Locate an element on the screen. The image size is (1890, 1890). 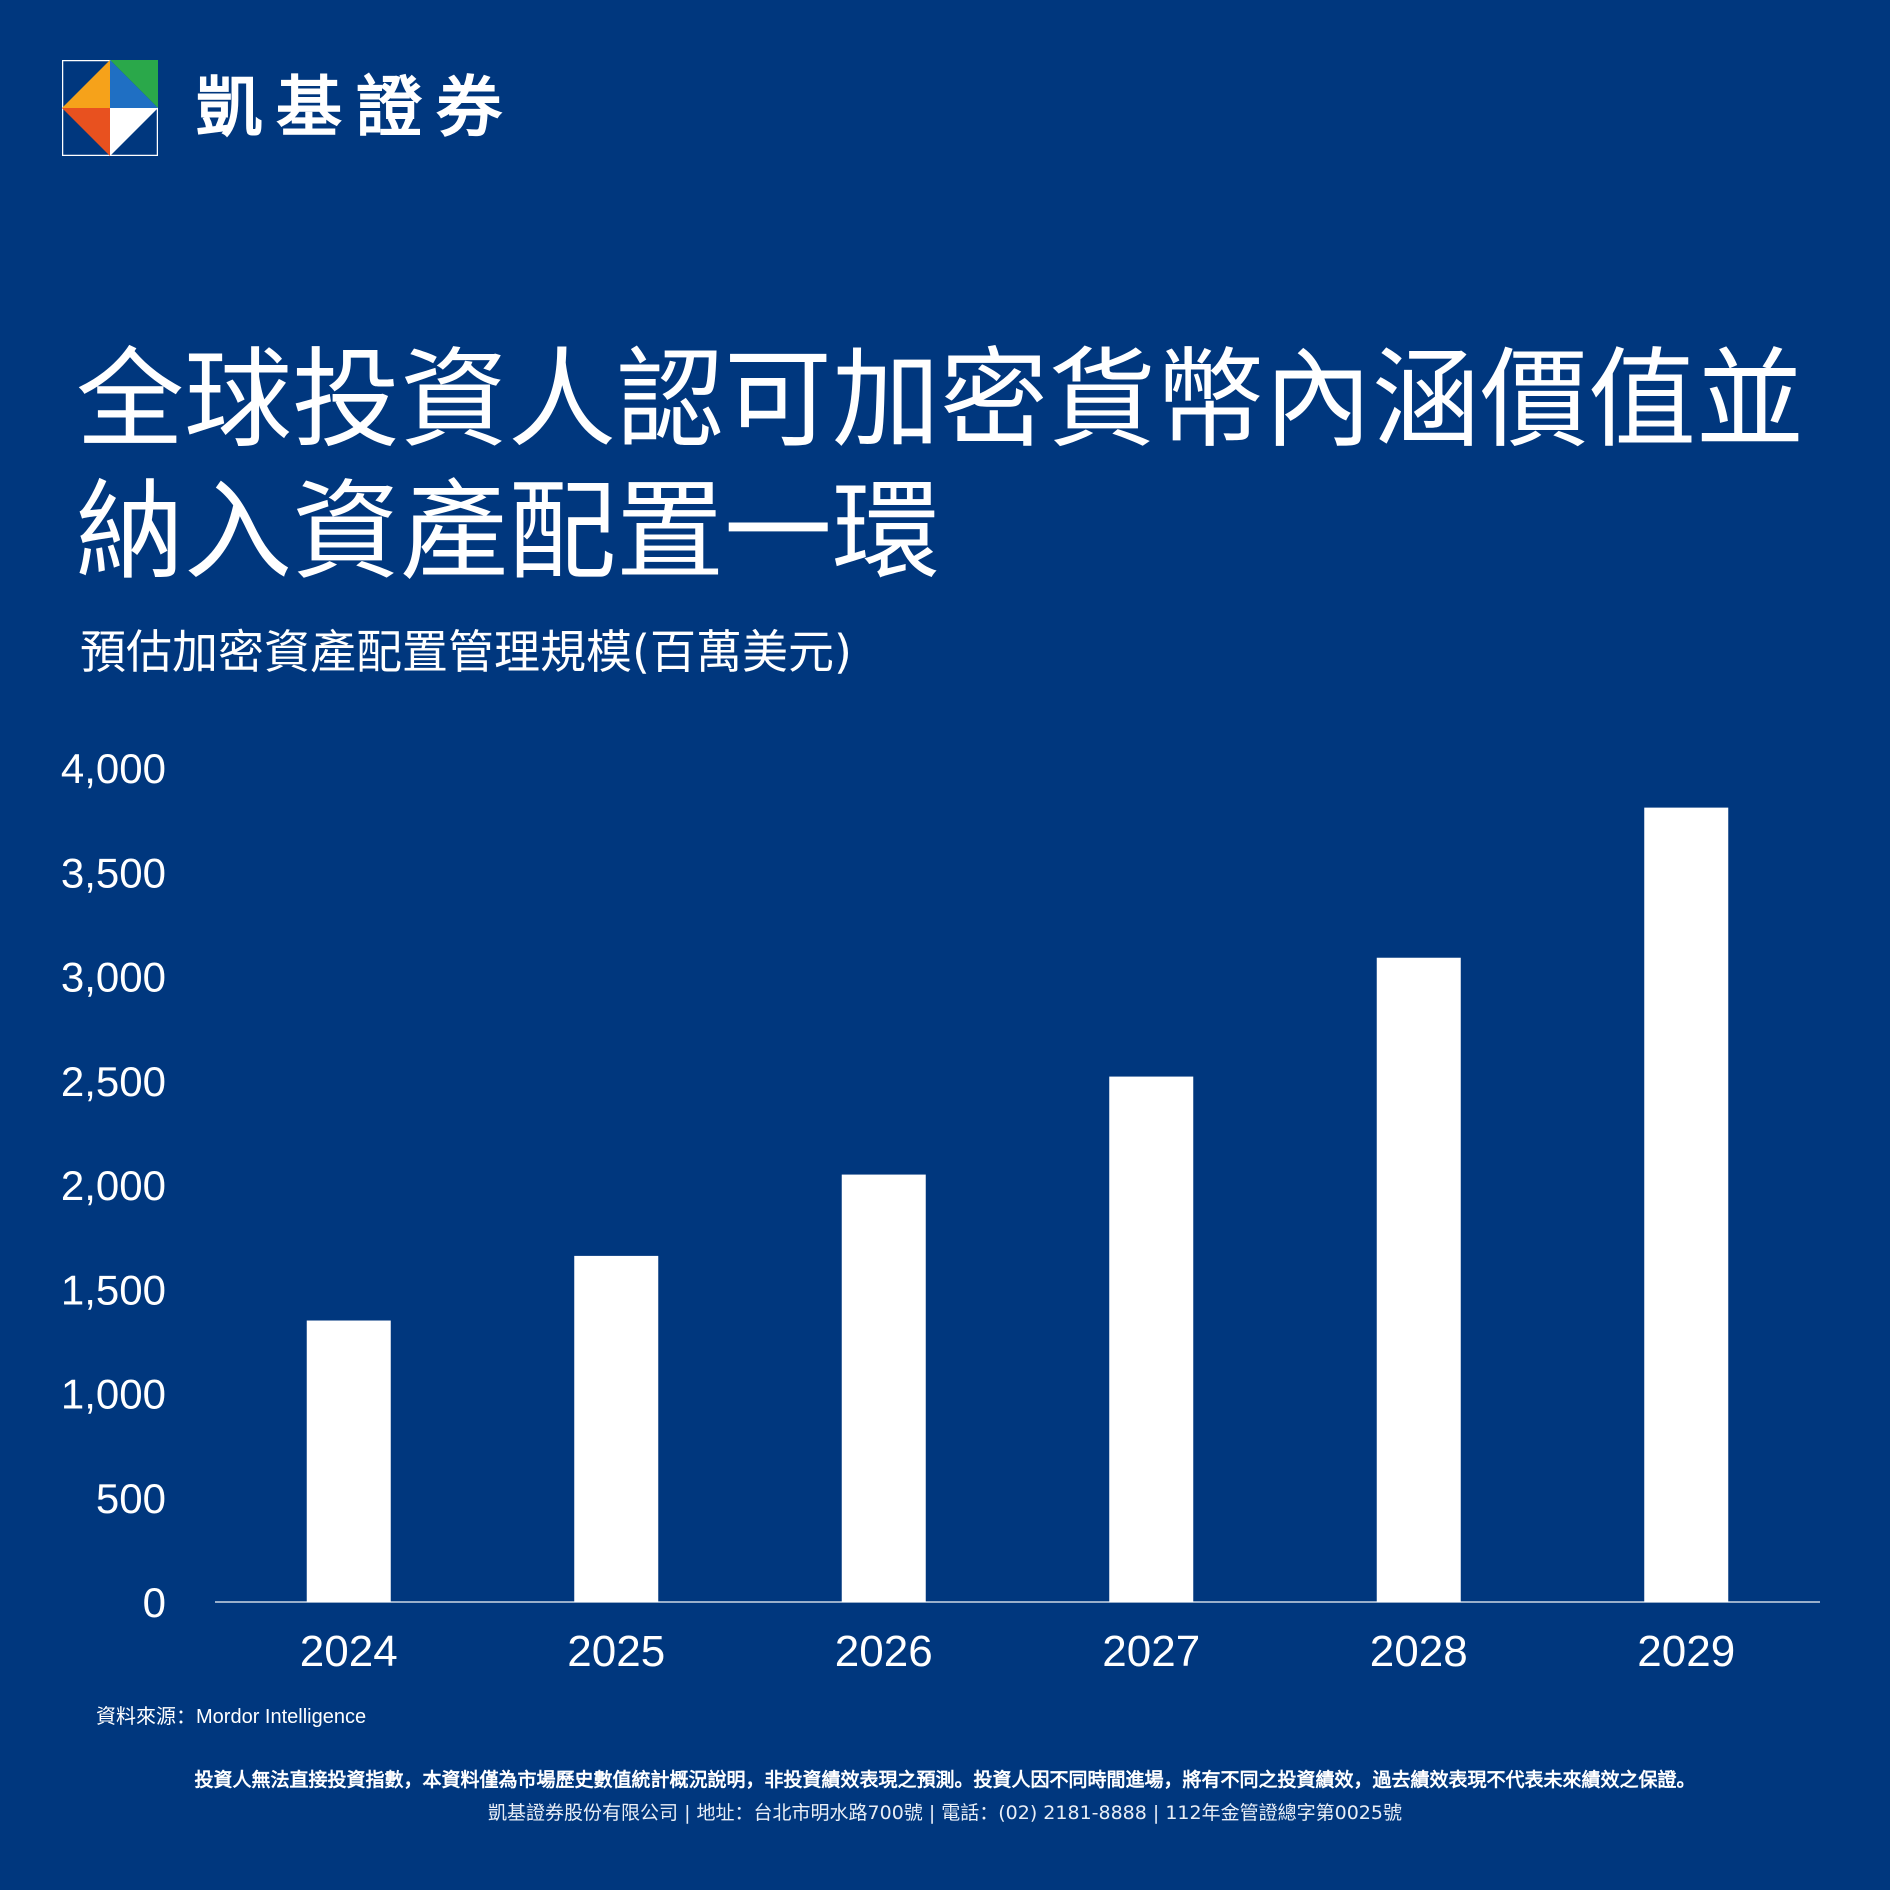
source-note: 資料來源：Mordor Intelligence is located at coordinates (231, 1717).